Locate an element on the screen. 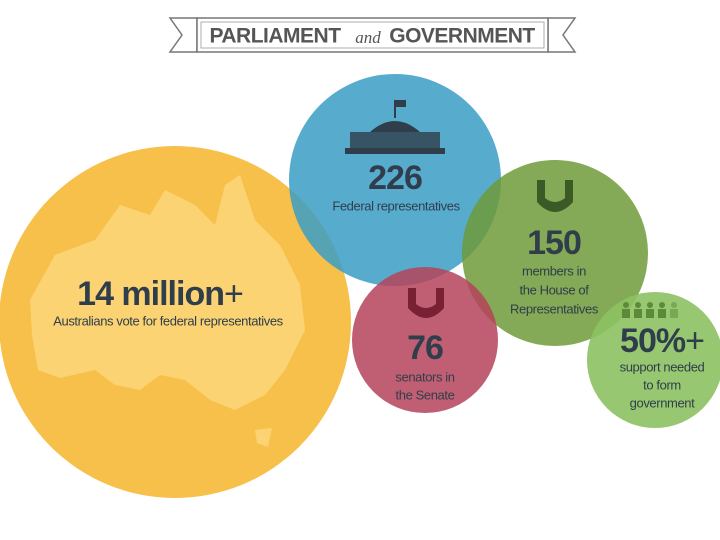 This screenshot has height=540, width=720. senate-seats-icon is located at coordinates (426, 303).